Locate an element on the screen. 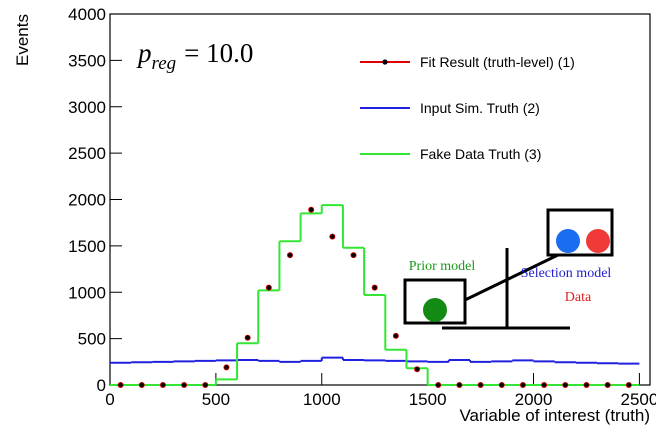  y-tick-label: 1500 is located at coordinates (87, 246).